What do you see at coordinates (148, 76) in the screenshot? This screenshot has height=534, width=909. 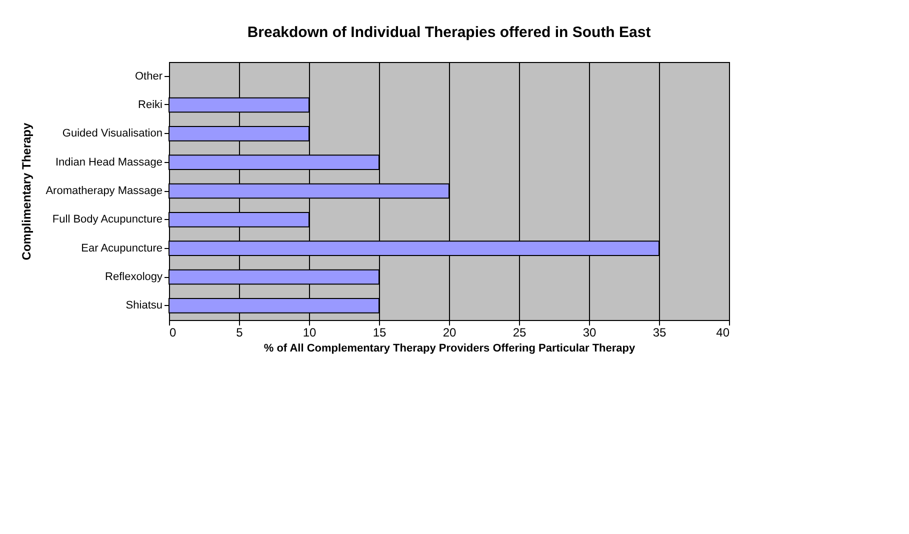 I see `y-tick-label: Other` at bounding box center [148, 76].